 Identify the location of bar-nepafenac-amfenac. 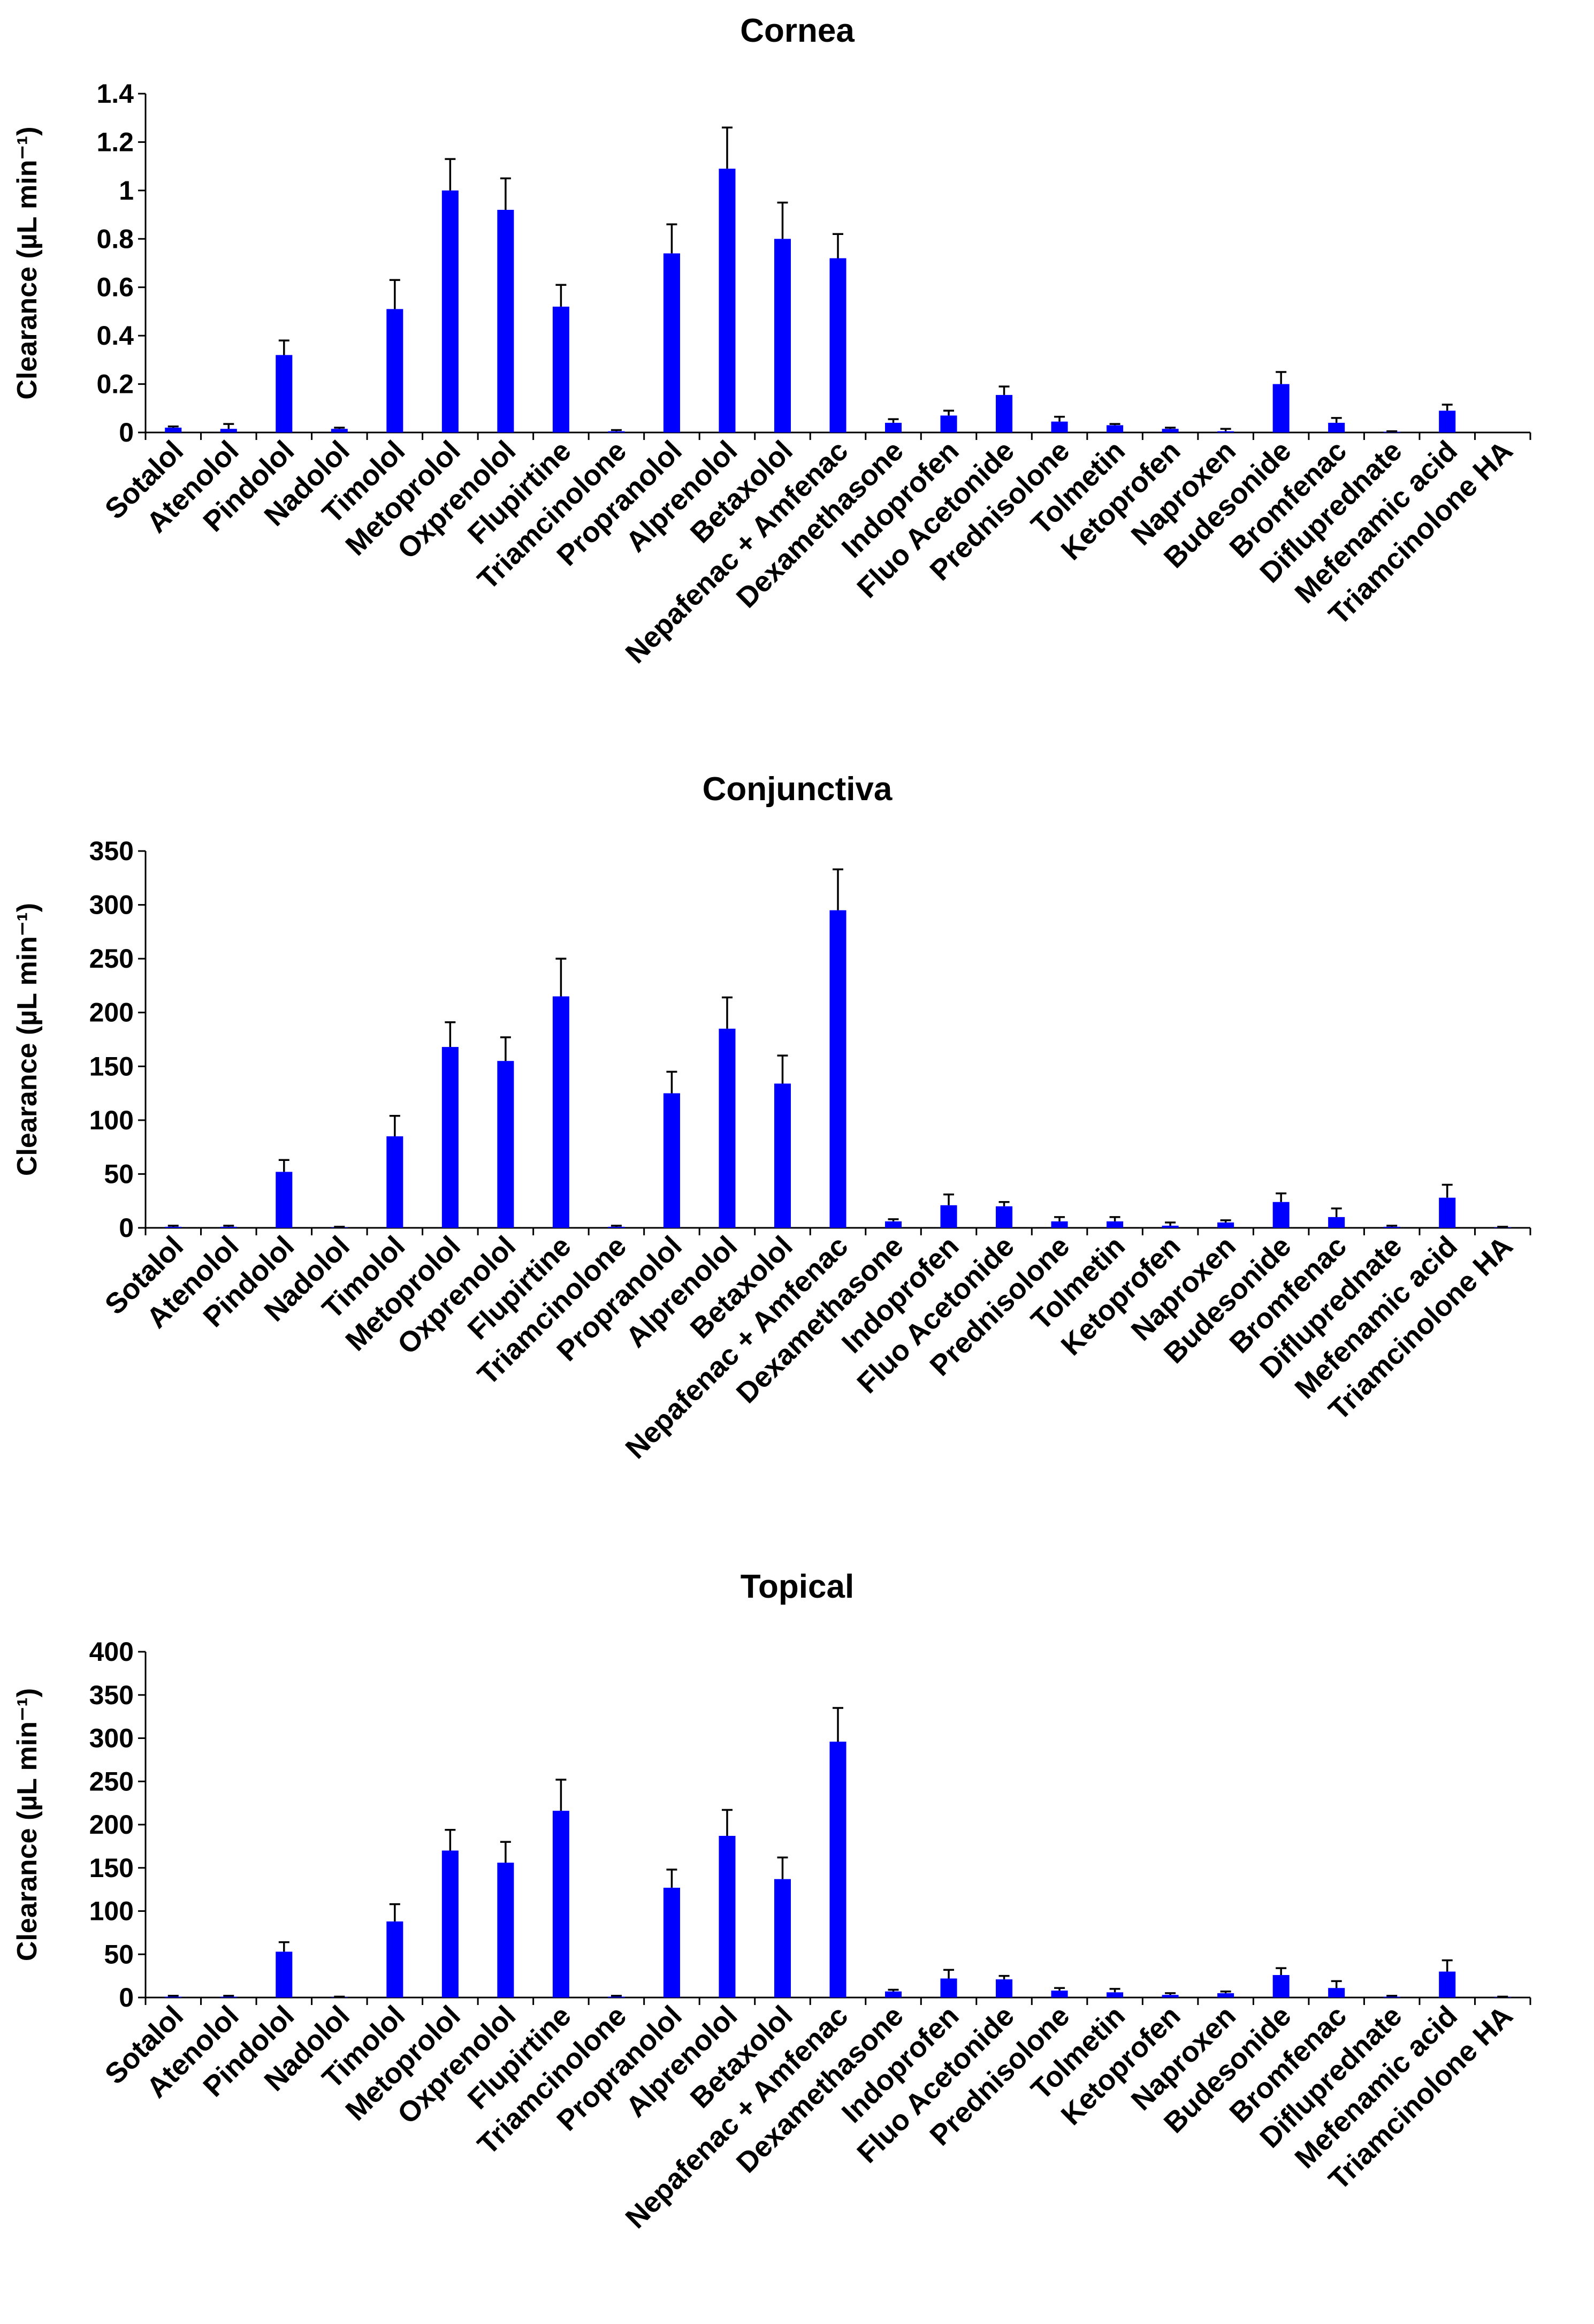
(837, 1069).